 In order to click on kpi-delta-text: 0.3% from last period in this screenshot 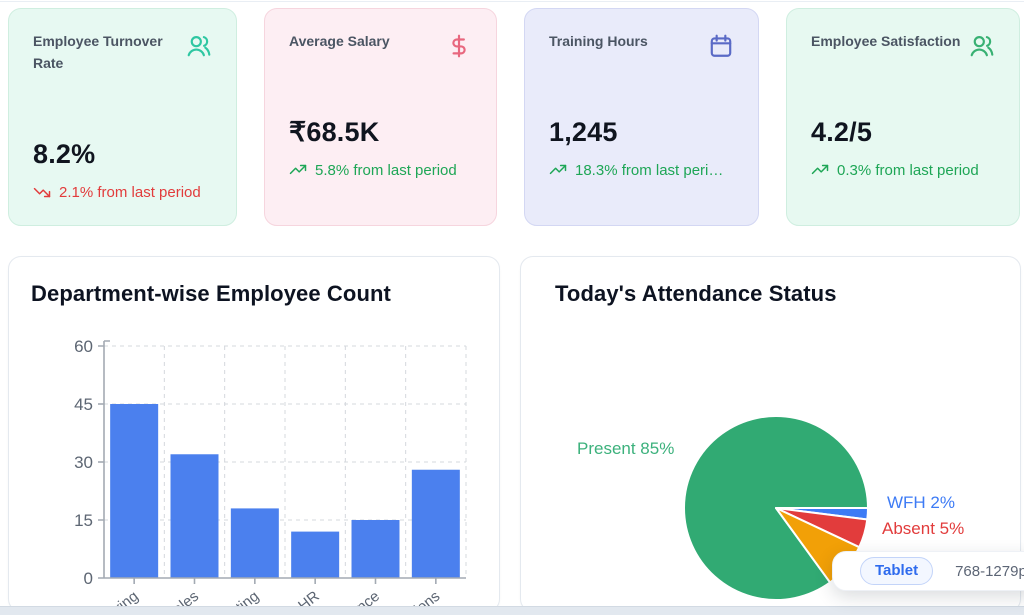, I will do `click(908, 170)`.